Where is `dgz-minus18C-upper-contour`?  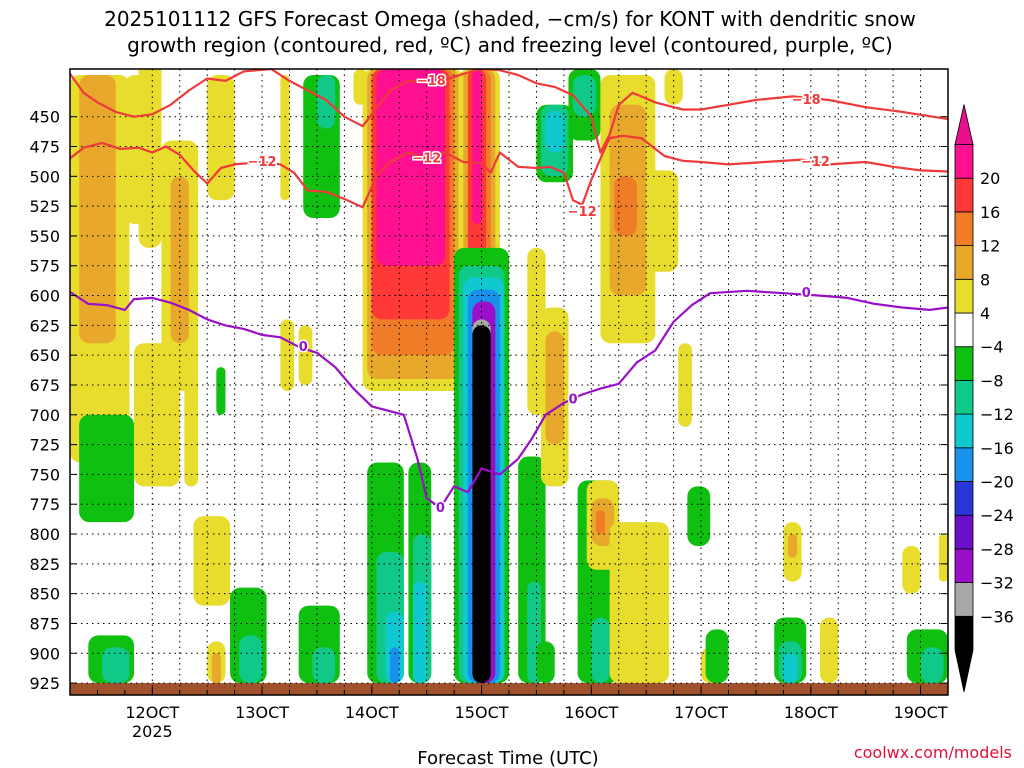 dgz-minus18C-upper-contour is located at coordinates (509, 111).